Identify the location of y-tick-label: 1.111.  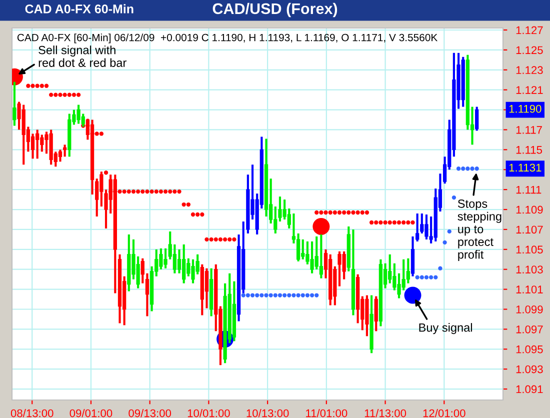
(529, 190).